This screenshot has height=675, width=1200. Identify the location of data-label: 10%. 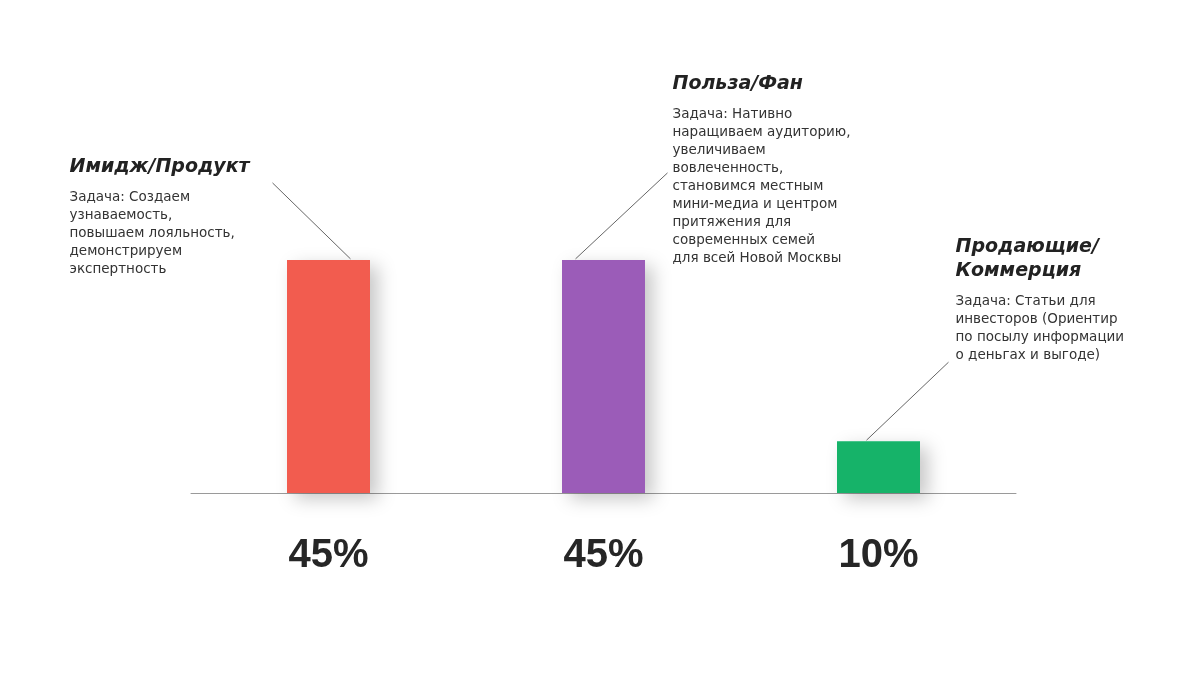
(878, 553).